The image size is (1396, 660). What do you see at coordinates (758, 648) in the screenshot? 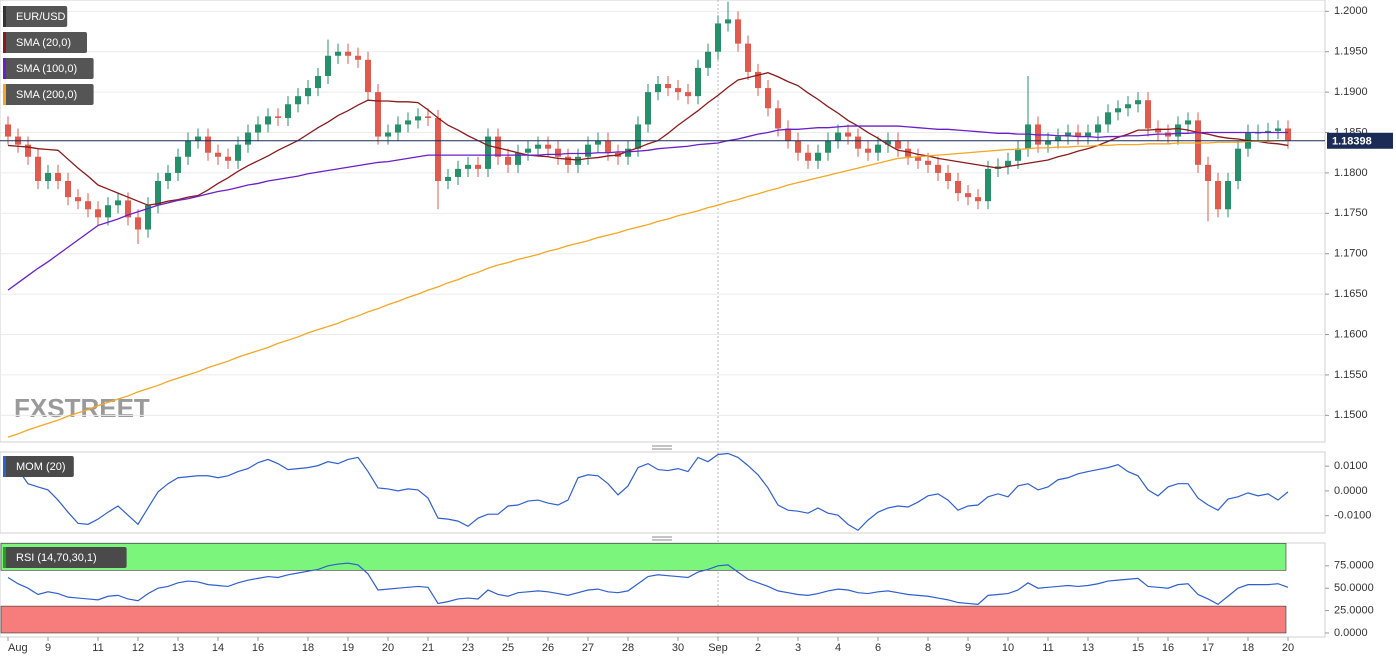
I see `x-tick-label: 2` at bounding box center [758, 648].